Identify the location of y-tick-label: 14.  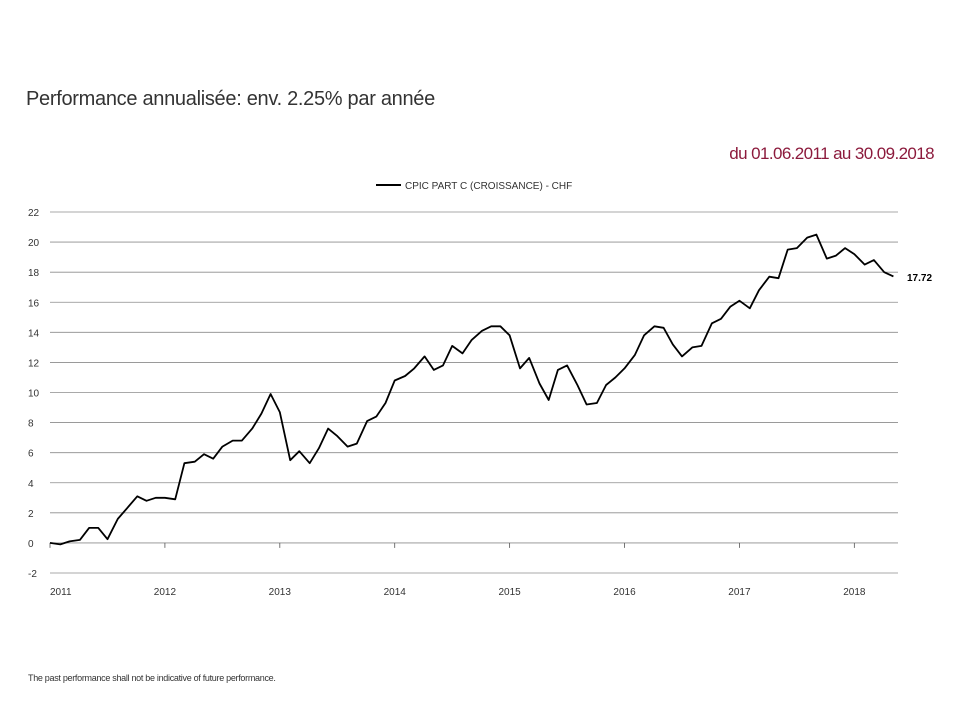
(34, 333).